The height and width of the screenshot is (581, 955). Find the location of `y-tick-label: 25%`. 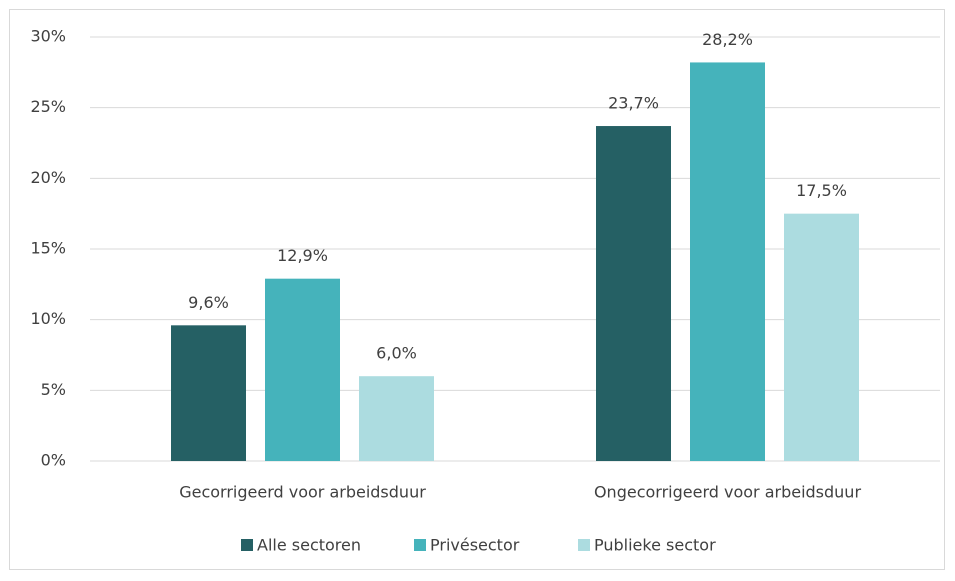

y-tick-label: 25% is located at coordinates (48, 106).